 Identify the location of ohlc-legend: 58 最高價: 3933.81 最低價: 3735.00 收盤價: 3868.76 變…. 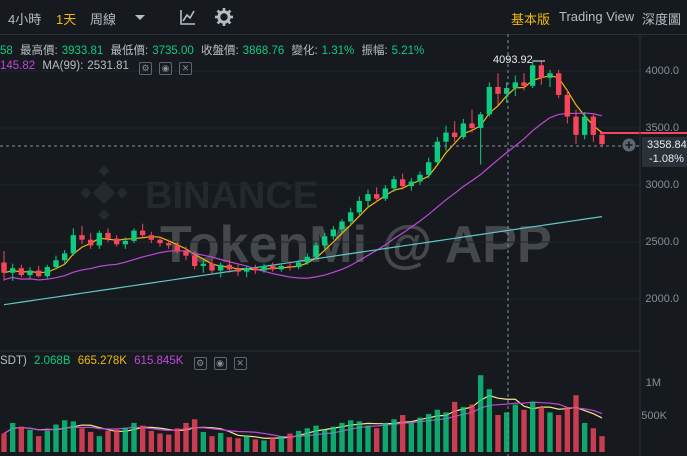
(214, 50).